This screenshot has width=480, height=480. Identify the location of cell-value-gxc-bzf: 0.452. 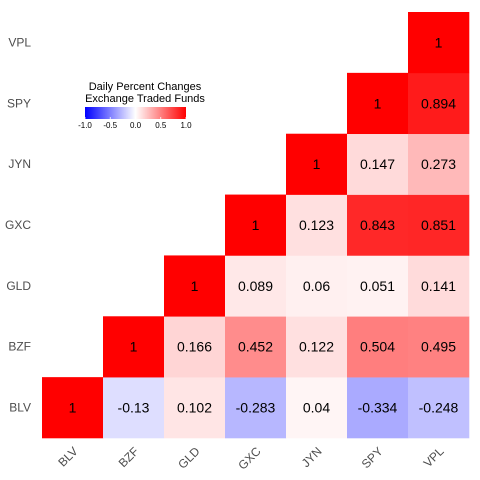
(255, 347).